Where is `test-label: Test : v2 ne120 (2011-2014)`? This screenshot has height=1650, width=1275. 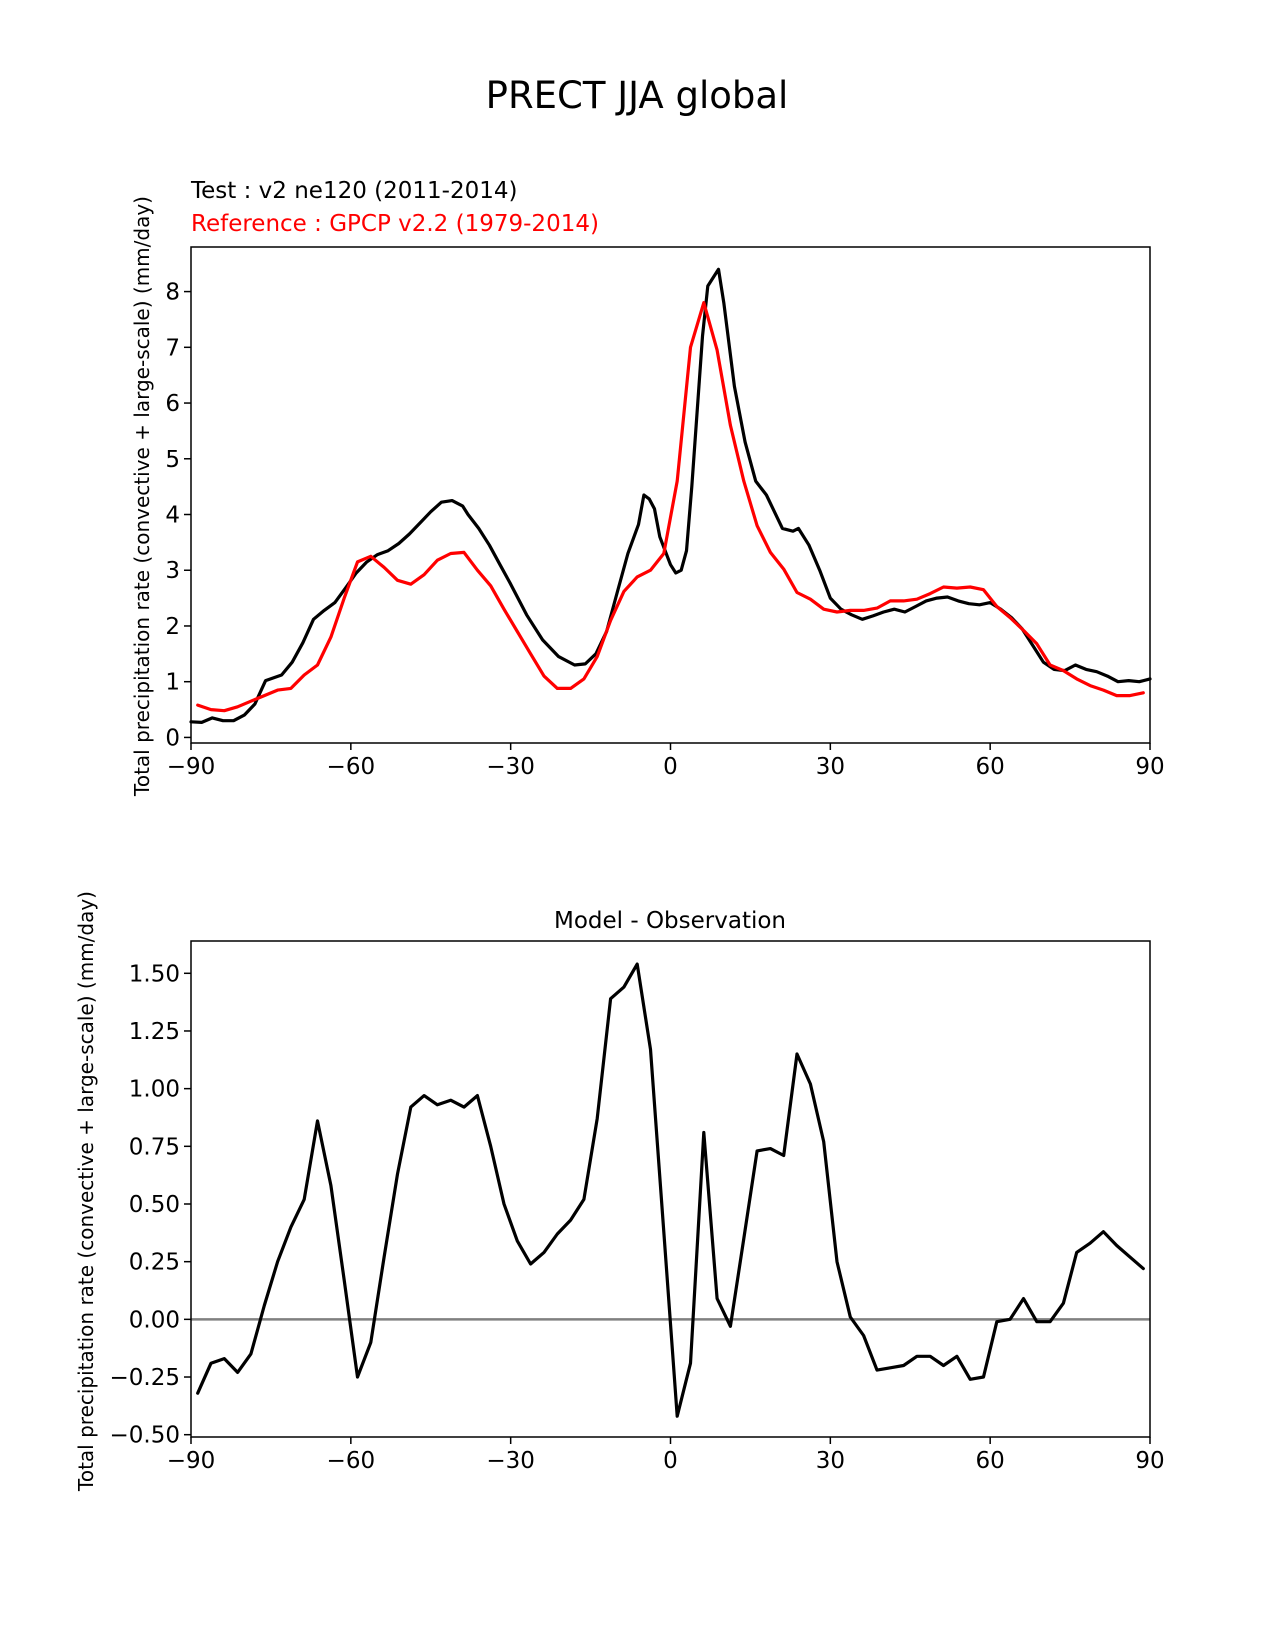 test-label: Test : v2 ne120 (2011-2014) is located at coordinates (353, 191).